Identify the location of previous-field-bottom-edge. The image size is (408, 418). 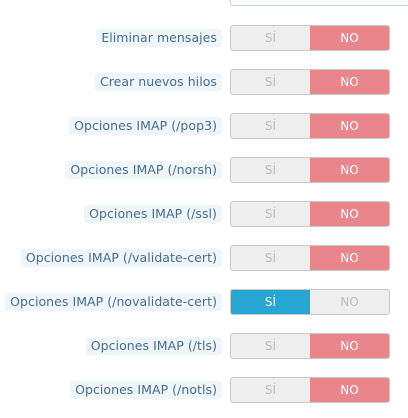
(319, 3).